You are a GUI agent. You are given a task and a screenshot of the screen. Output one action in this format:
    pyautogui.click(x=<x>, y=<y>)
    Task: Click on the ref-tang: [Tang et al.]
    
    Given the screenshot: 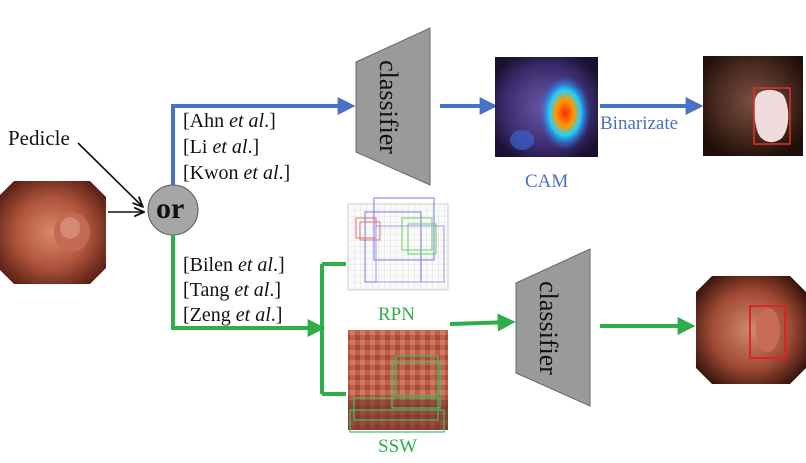 What is the action you would take?
    pyautogui.click(x=232, y=290)
    